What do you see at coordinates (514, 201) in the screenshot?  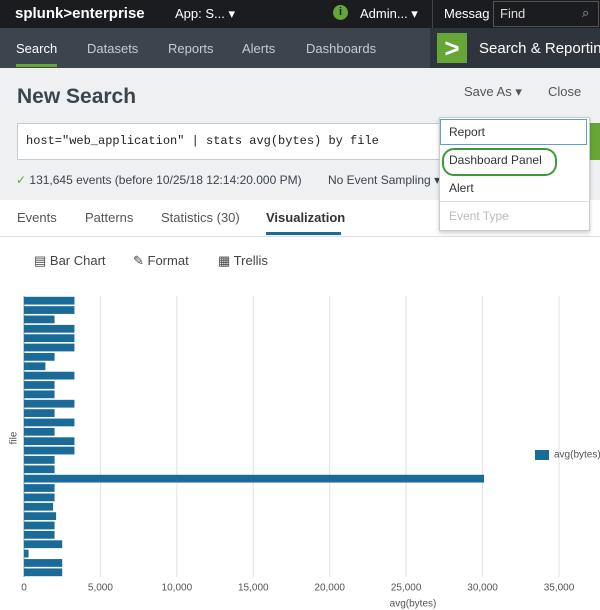 I see `separator` at bounding box center [514, 201].